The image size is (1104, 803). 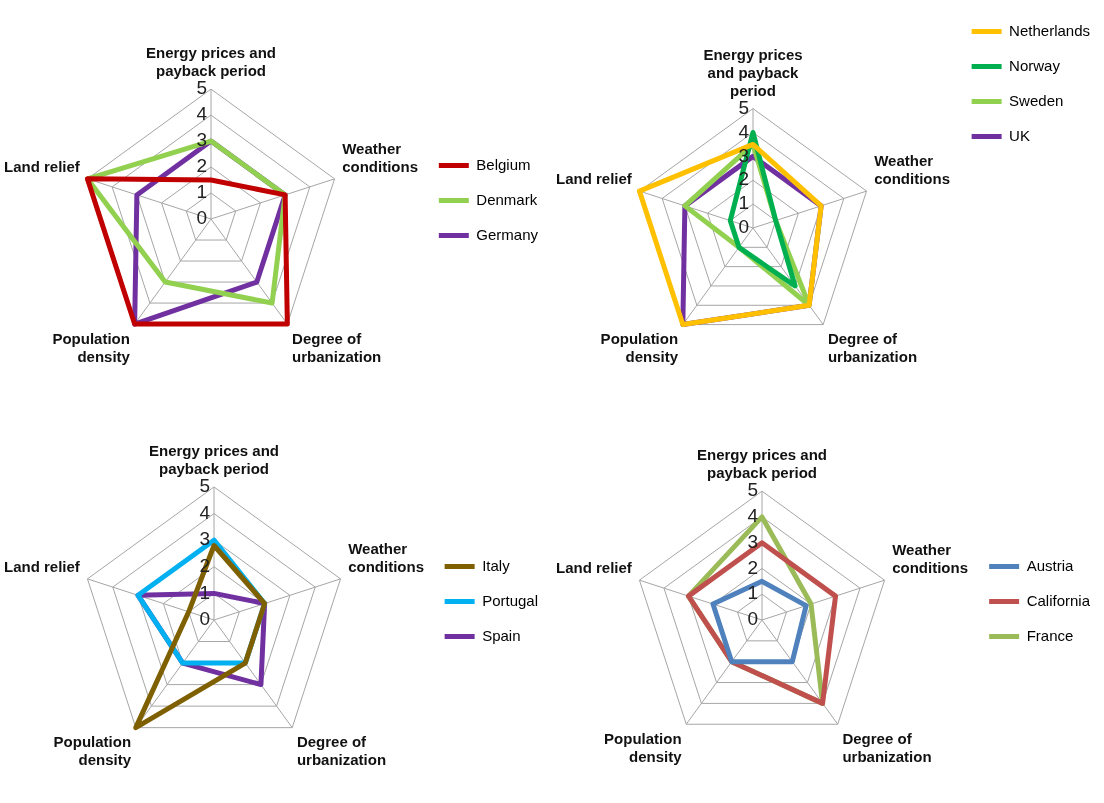 I want to click on legend-label: Portugal, so click(x=510, y=600).